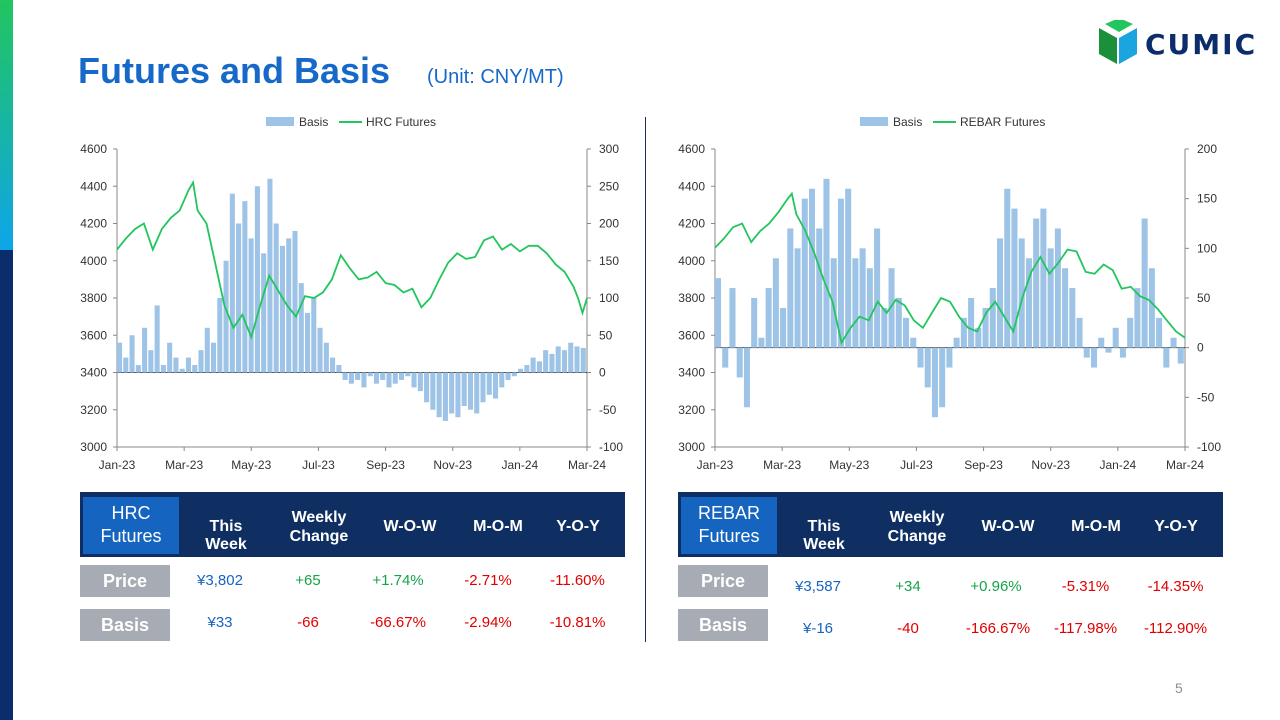 The height and width of the screenshot is (720, 1280). I want to click on col-this-week: This Week, so click(824, 535).